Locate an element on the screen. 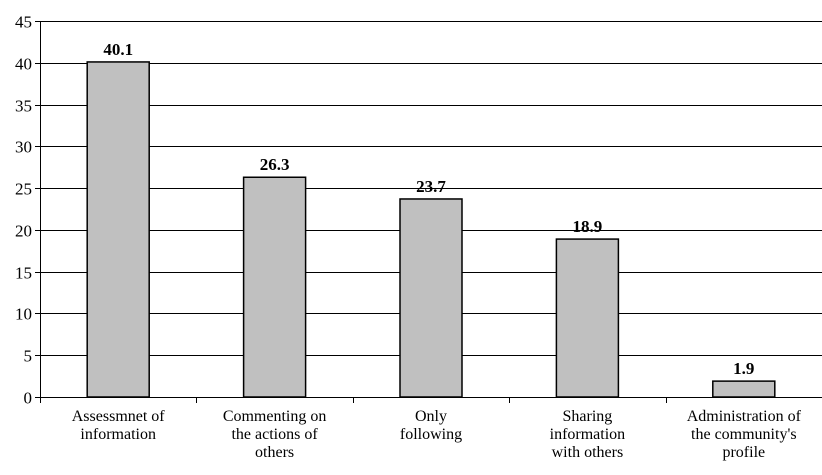 Image resolution: width=822 pixels, height=475 pixels. y-tick-label: 0 is located at coordinates (28, 398).